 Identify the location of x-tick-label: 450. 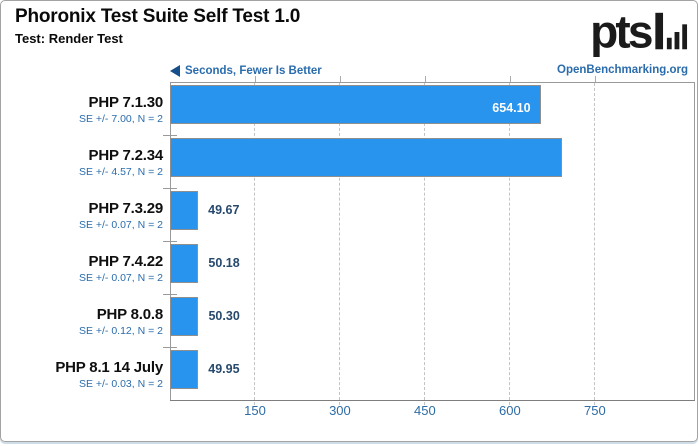
(425, 410).